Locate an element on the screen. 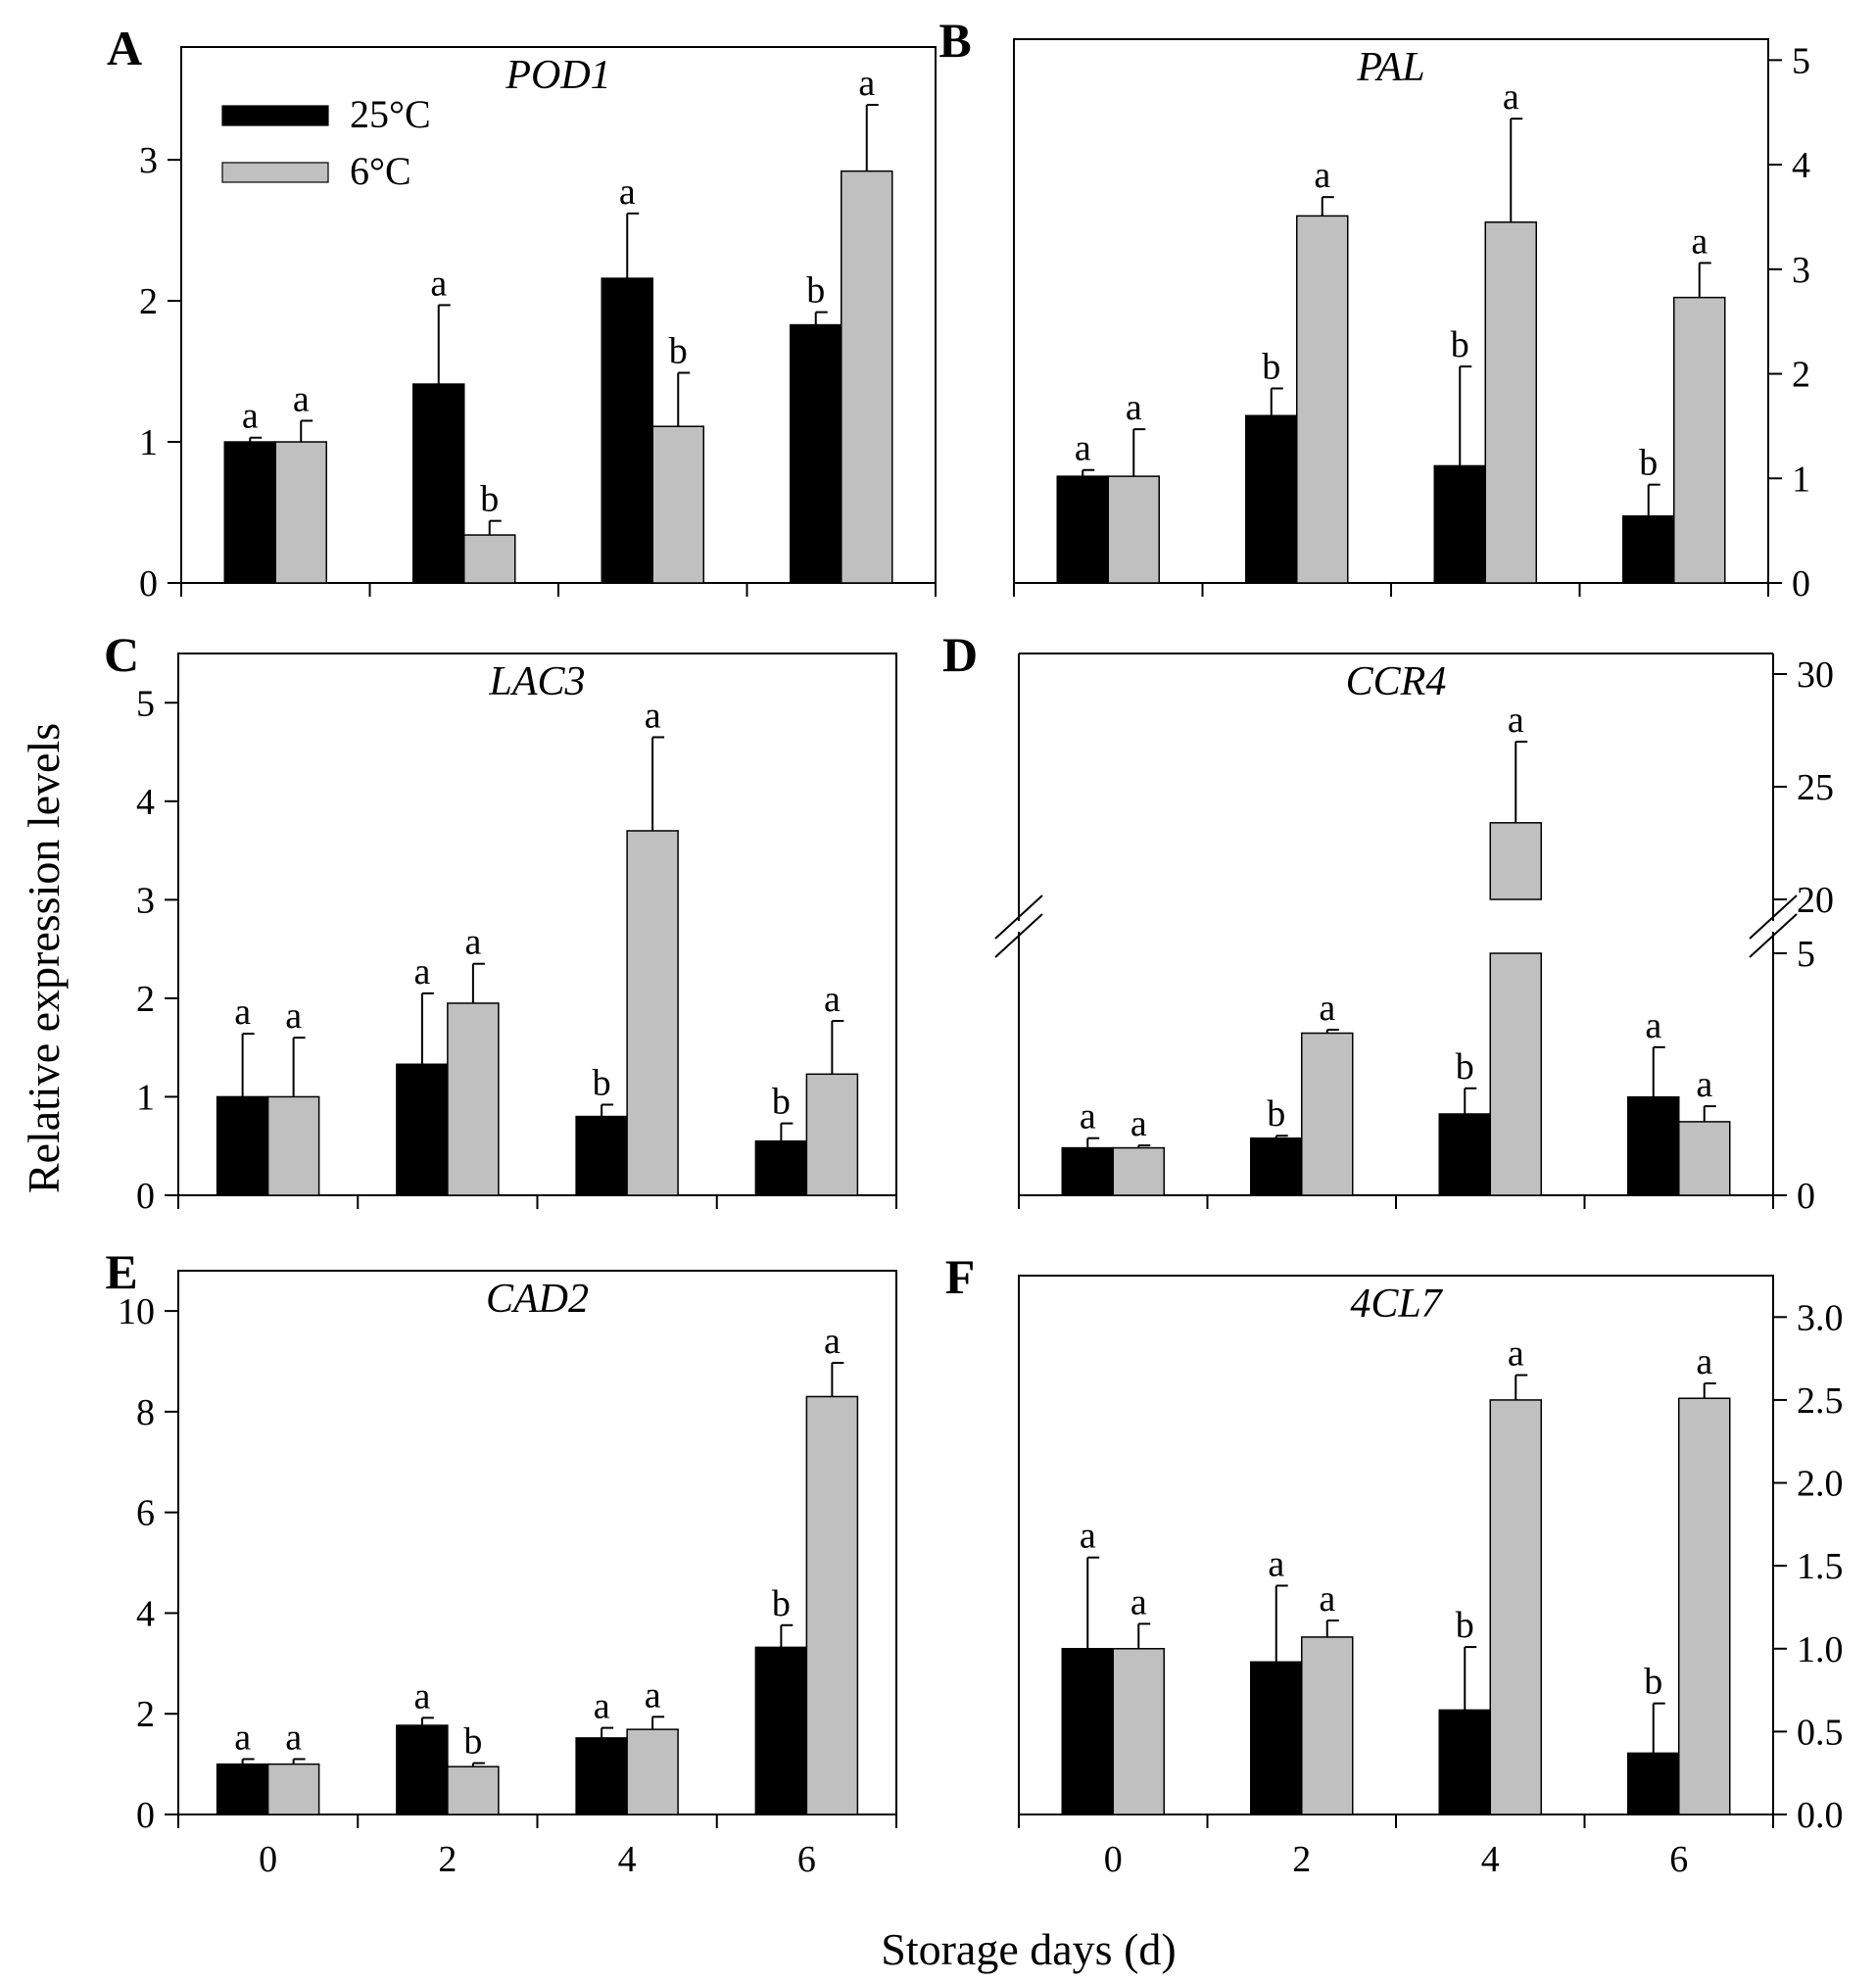 The image size is (1876, 1983). x-tick-label: 0 is located at coordinates (268, 1859).